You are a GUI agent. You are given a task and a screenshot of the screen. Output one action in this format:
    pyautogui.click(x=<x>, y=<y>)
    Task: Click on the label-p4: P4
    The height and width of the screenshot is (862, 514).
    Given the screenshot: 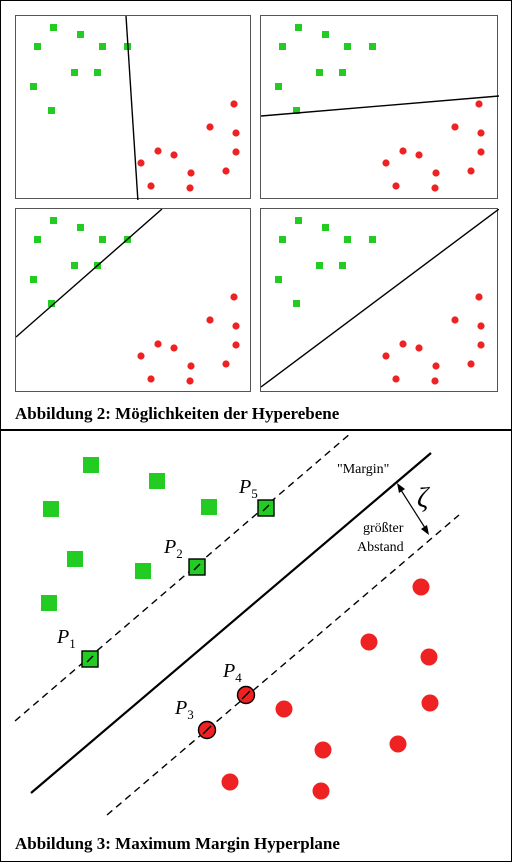 What is the action you would take?
    pyautogui.click(x=232, y=672)
    